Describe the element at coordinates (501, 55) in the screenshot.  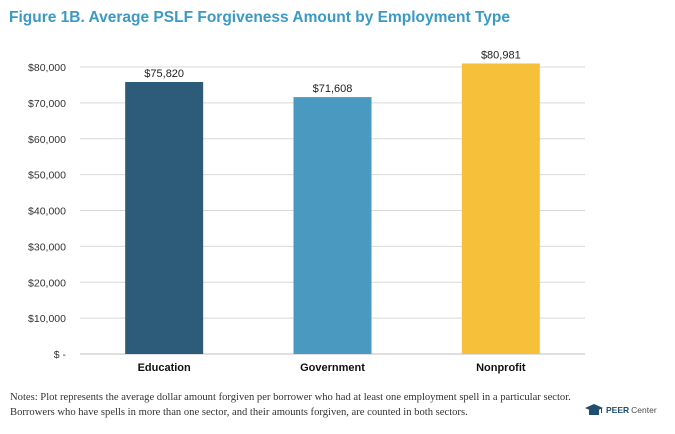
I see `data-label: $80,981` at that location.